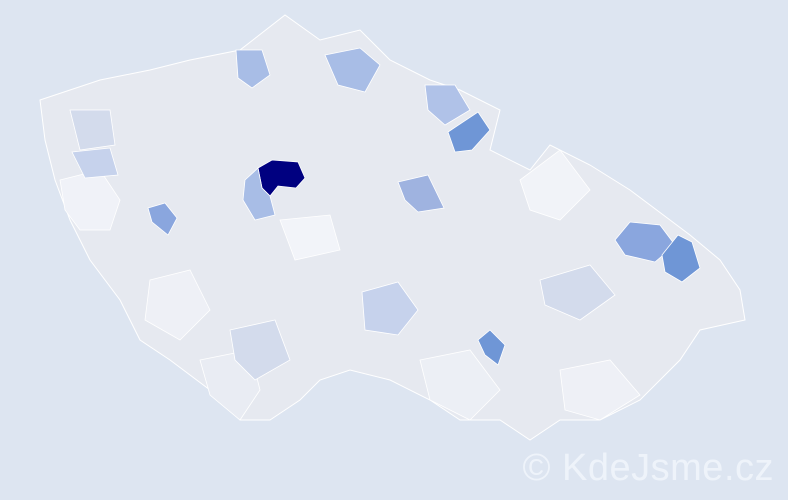 This screenshot has width=788, height=500. I want to click on region-liberec, so click(352, 70).